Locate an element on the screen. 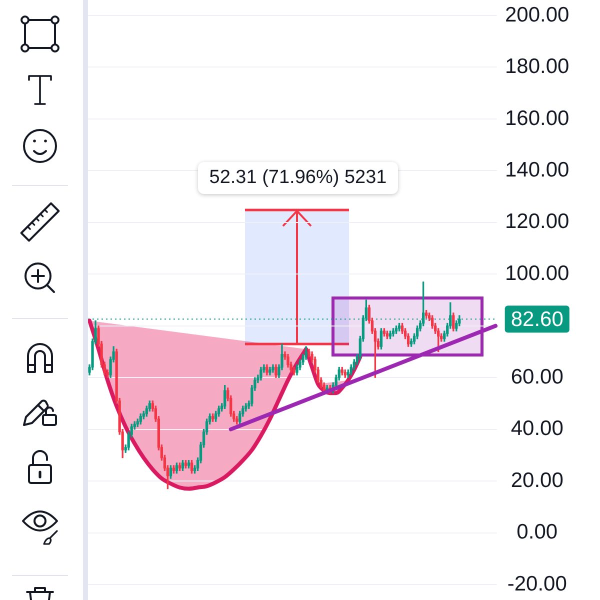  y-tick-label: 180.00 is located at coordinates (537, 66).